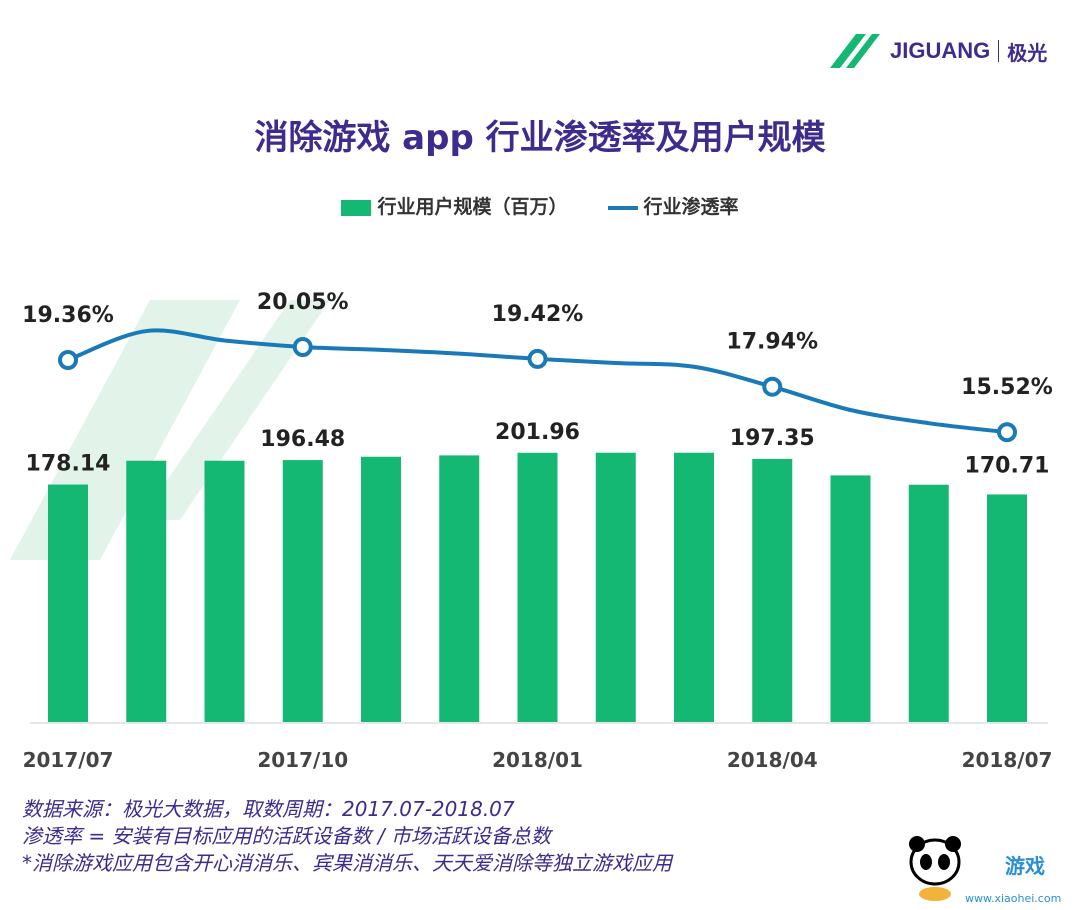 The height and width of the screenshot is (910, 1080). I want to click on x-tick-label: 2017/10, so click(302, 760).